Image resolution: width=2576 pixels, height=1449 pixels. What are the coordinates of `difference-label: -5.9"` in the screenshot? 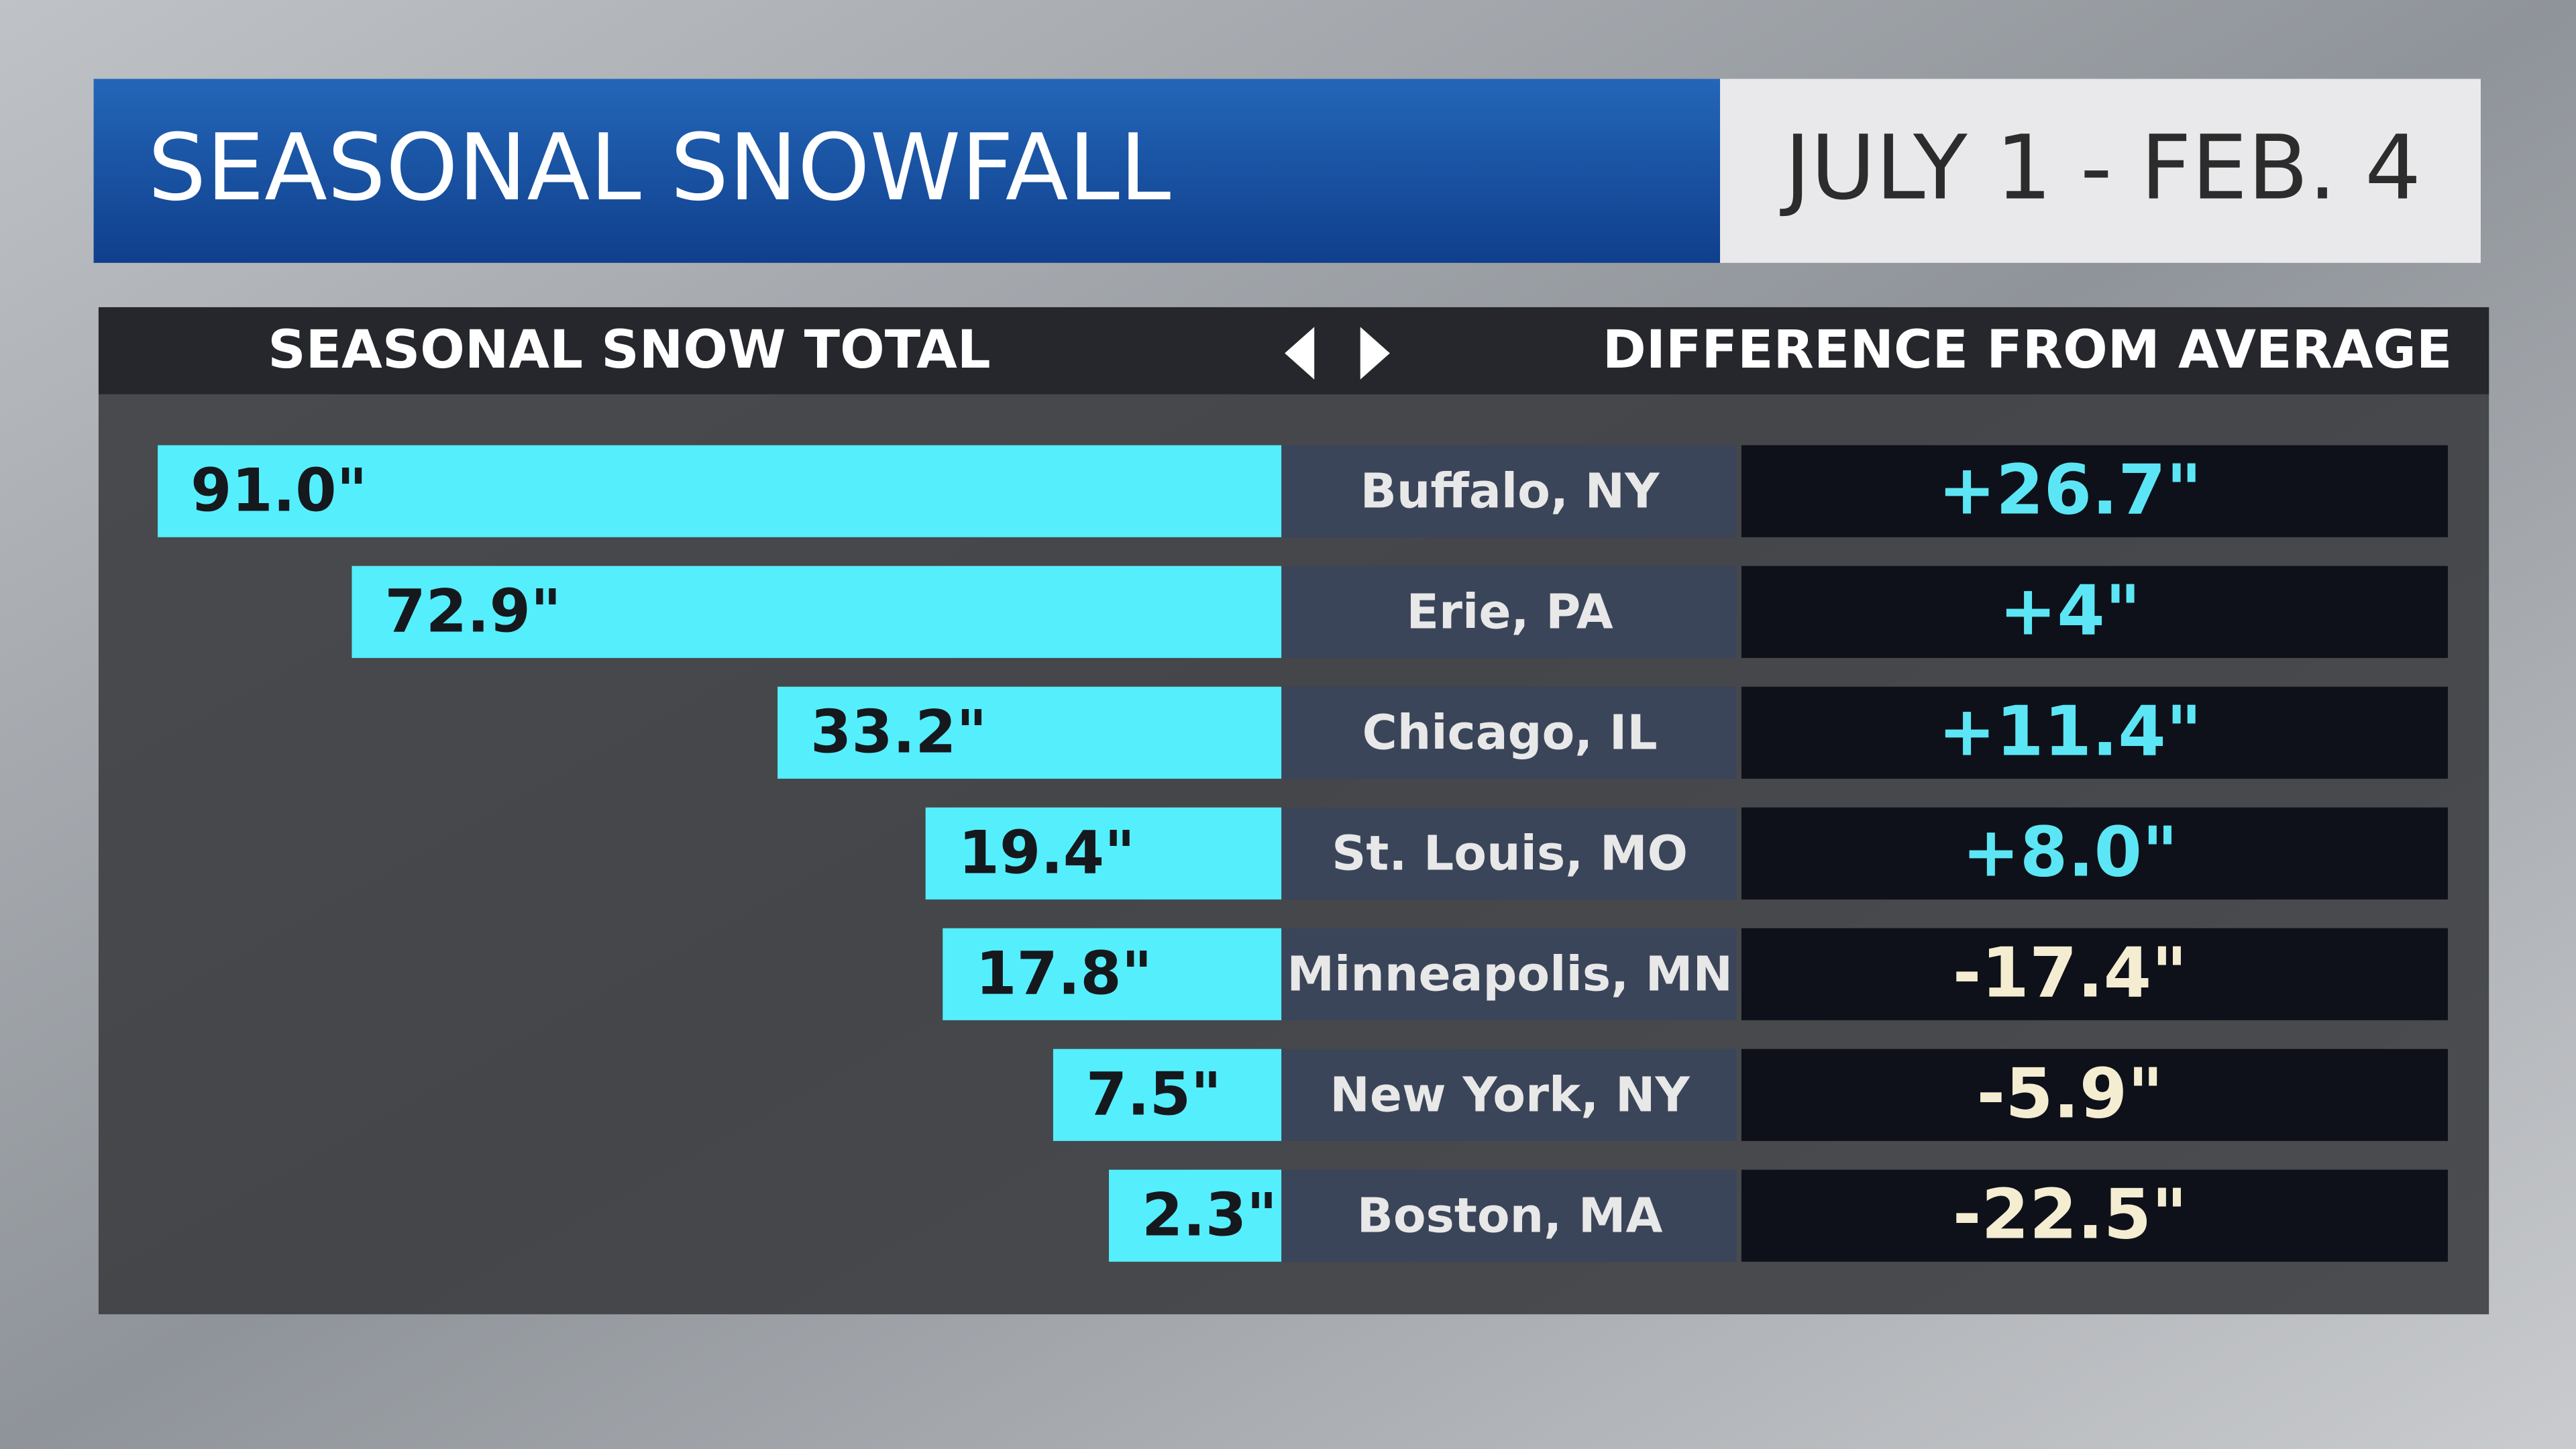 It's located at (2069, 1094).